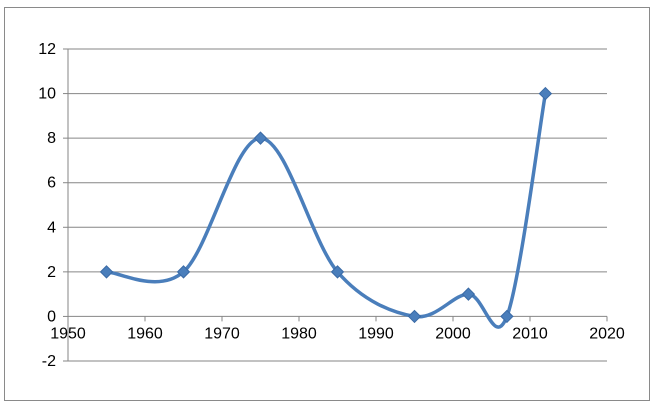 The image size is (656, 409). I want to click on x-tick-label: 2000, so click(453, 333).